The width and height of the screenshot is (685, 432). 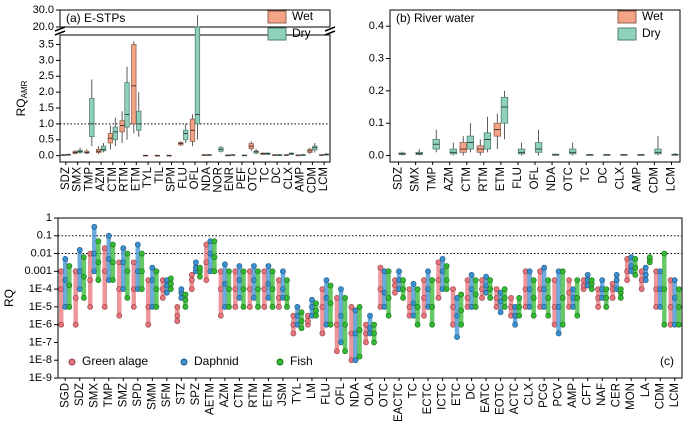 I want to click on y-tick-label: 2.5, so click(x=46, y=76).